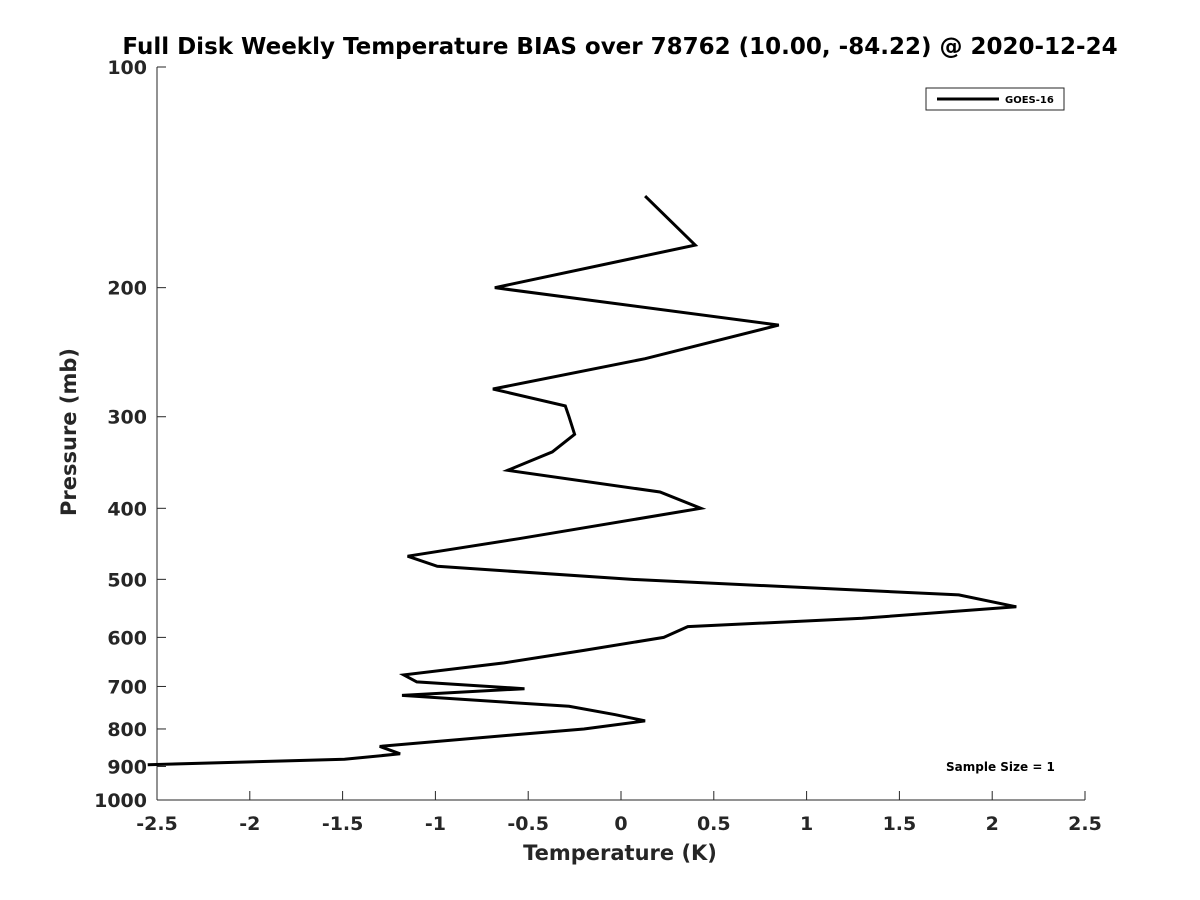 The width and height of the screenshot is (1200, 900). Describe the element at coordinates (620, 824) in the screenshot. I see `x-tick-label: 0` at that location.